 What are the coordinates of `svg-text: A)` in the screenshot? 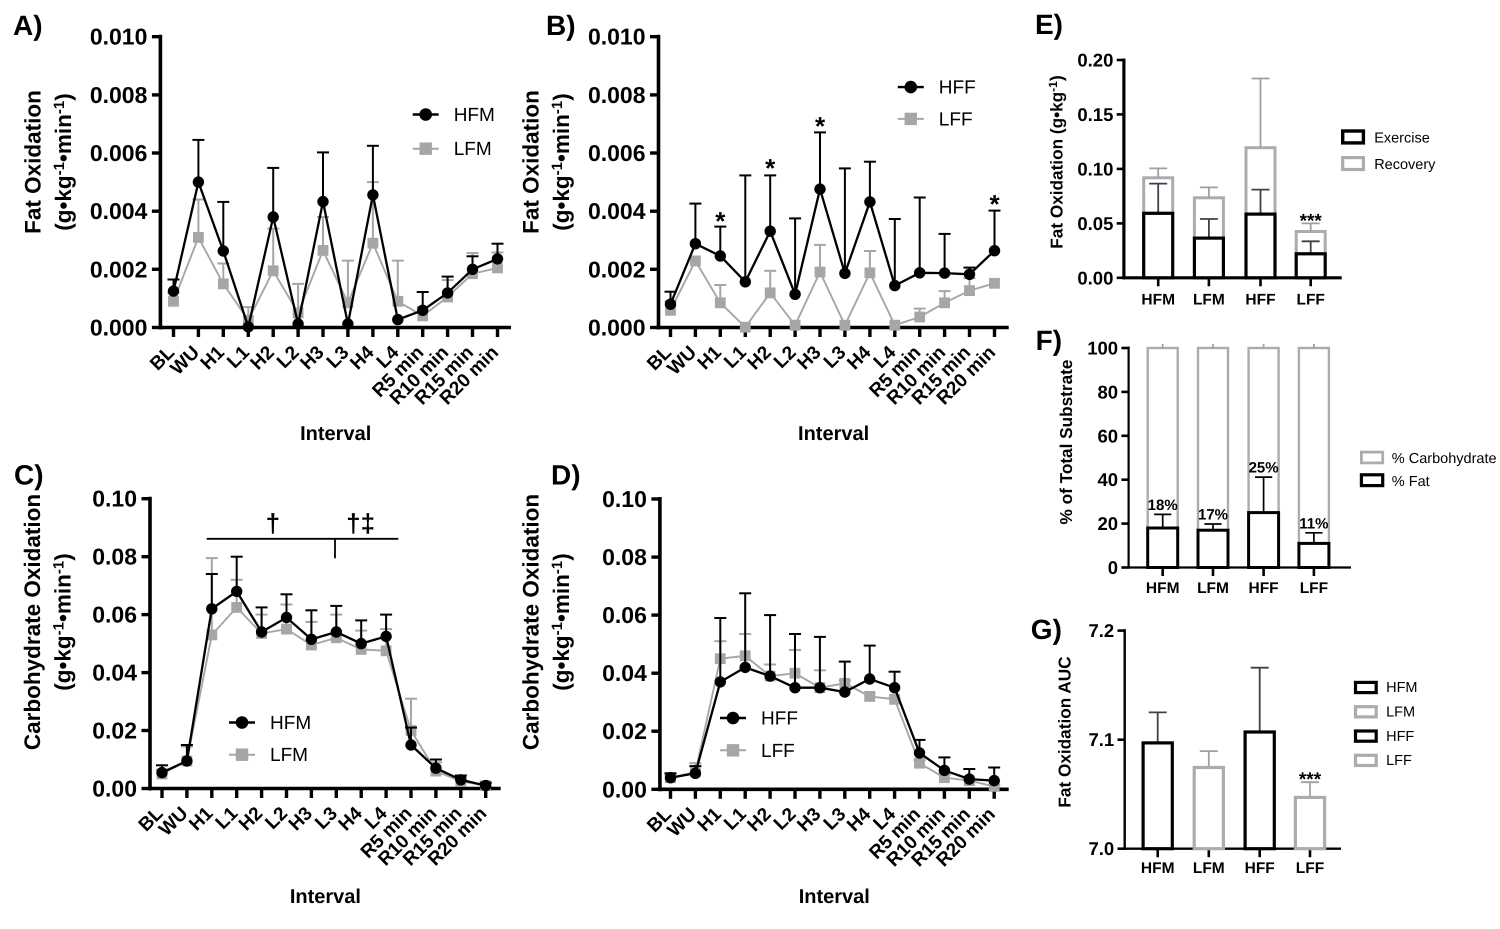 It's located at (28, 25).